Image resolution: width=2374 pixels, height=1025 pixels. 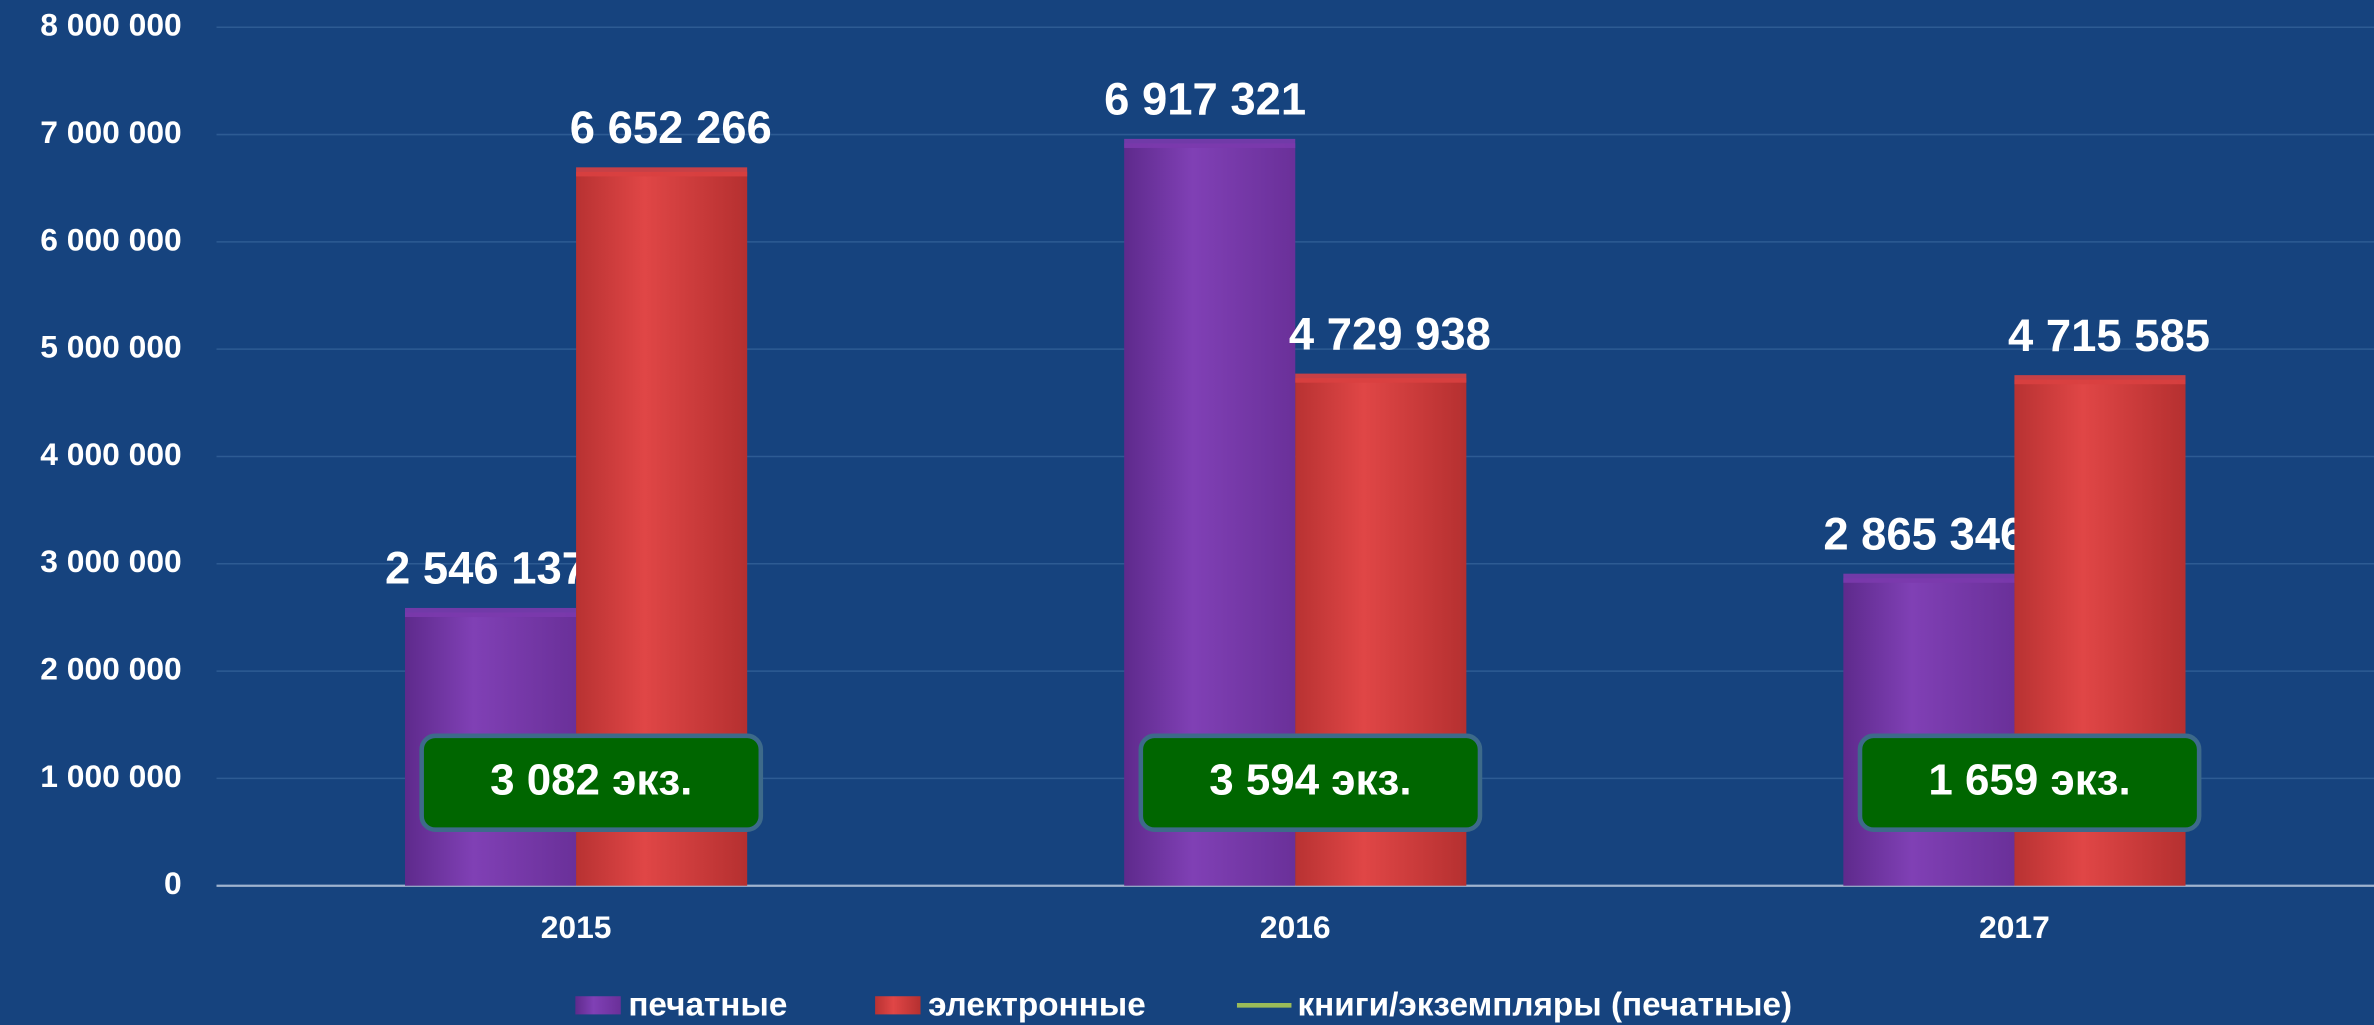 What do you see at coordinates (1037, 1005) in the screenshot?
I see `legend-label: электронные` at bounding box center [1037, 1005].